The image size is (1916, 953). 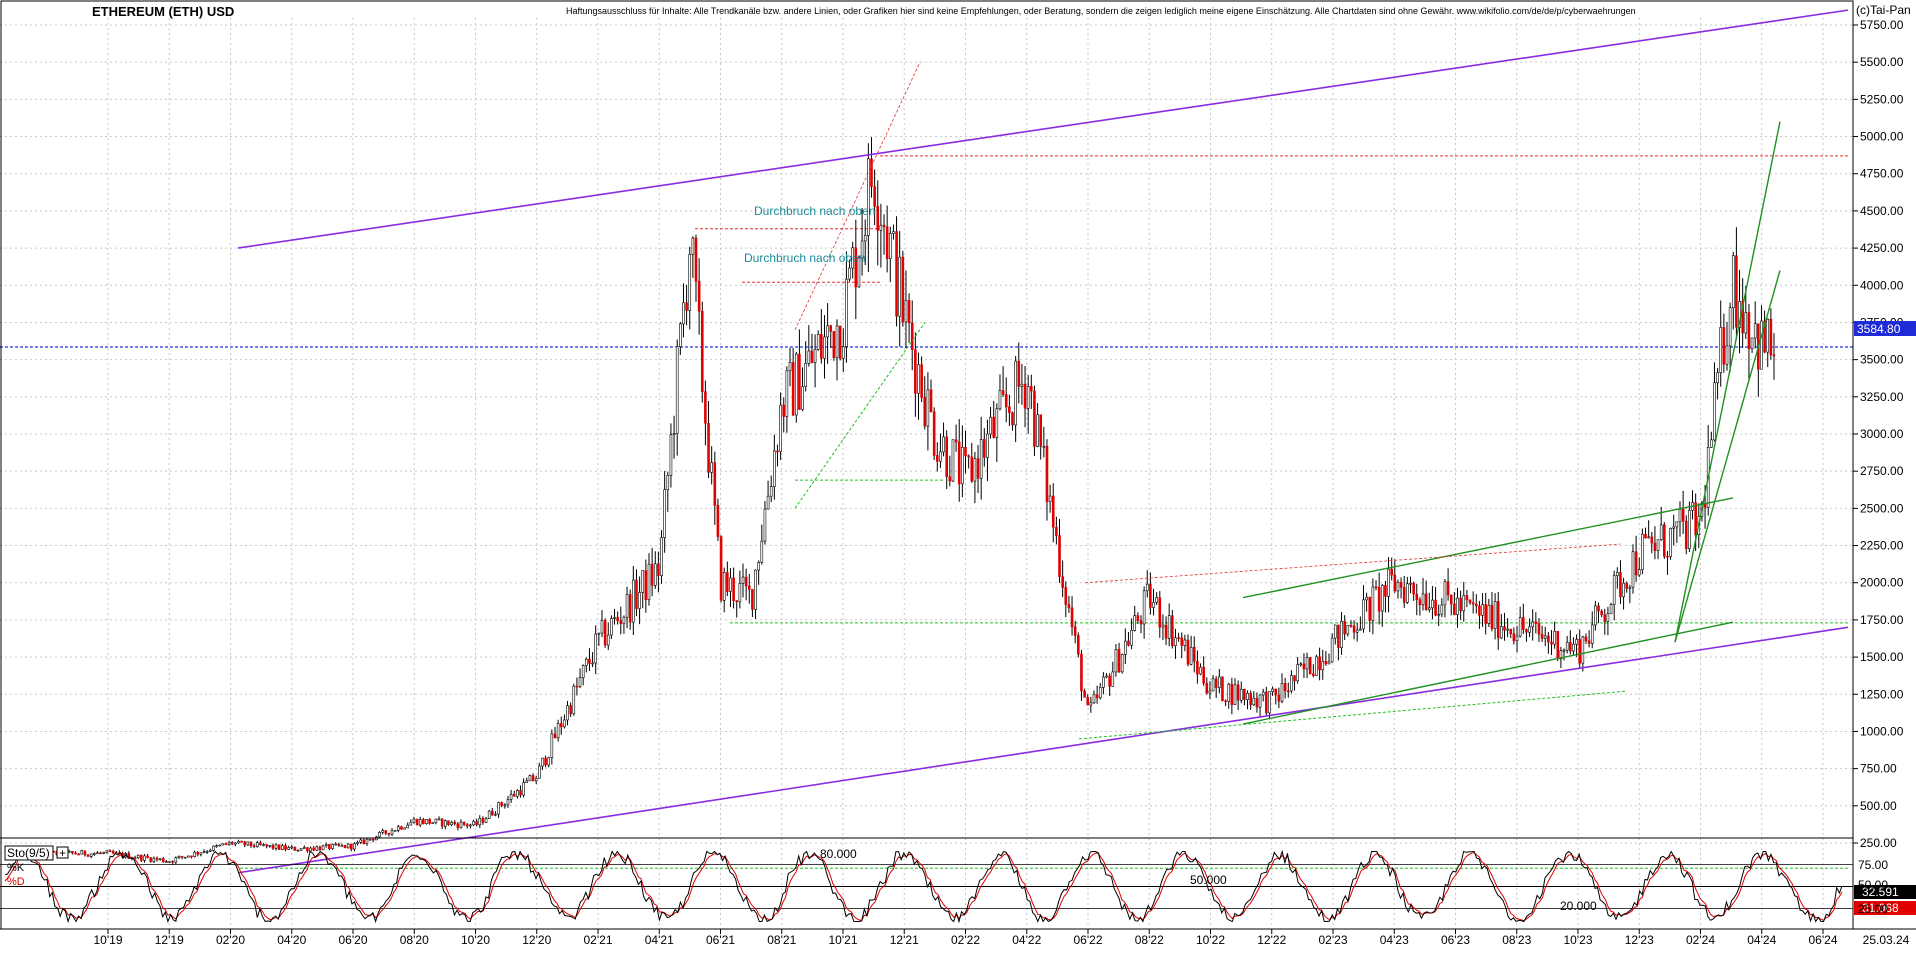 What do you see at coordinates (108, 940) in the screenshot?
I see `x-tick-label: 10'19` at bounding box center [108, 940].